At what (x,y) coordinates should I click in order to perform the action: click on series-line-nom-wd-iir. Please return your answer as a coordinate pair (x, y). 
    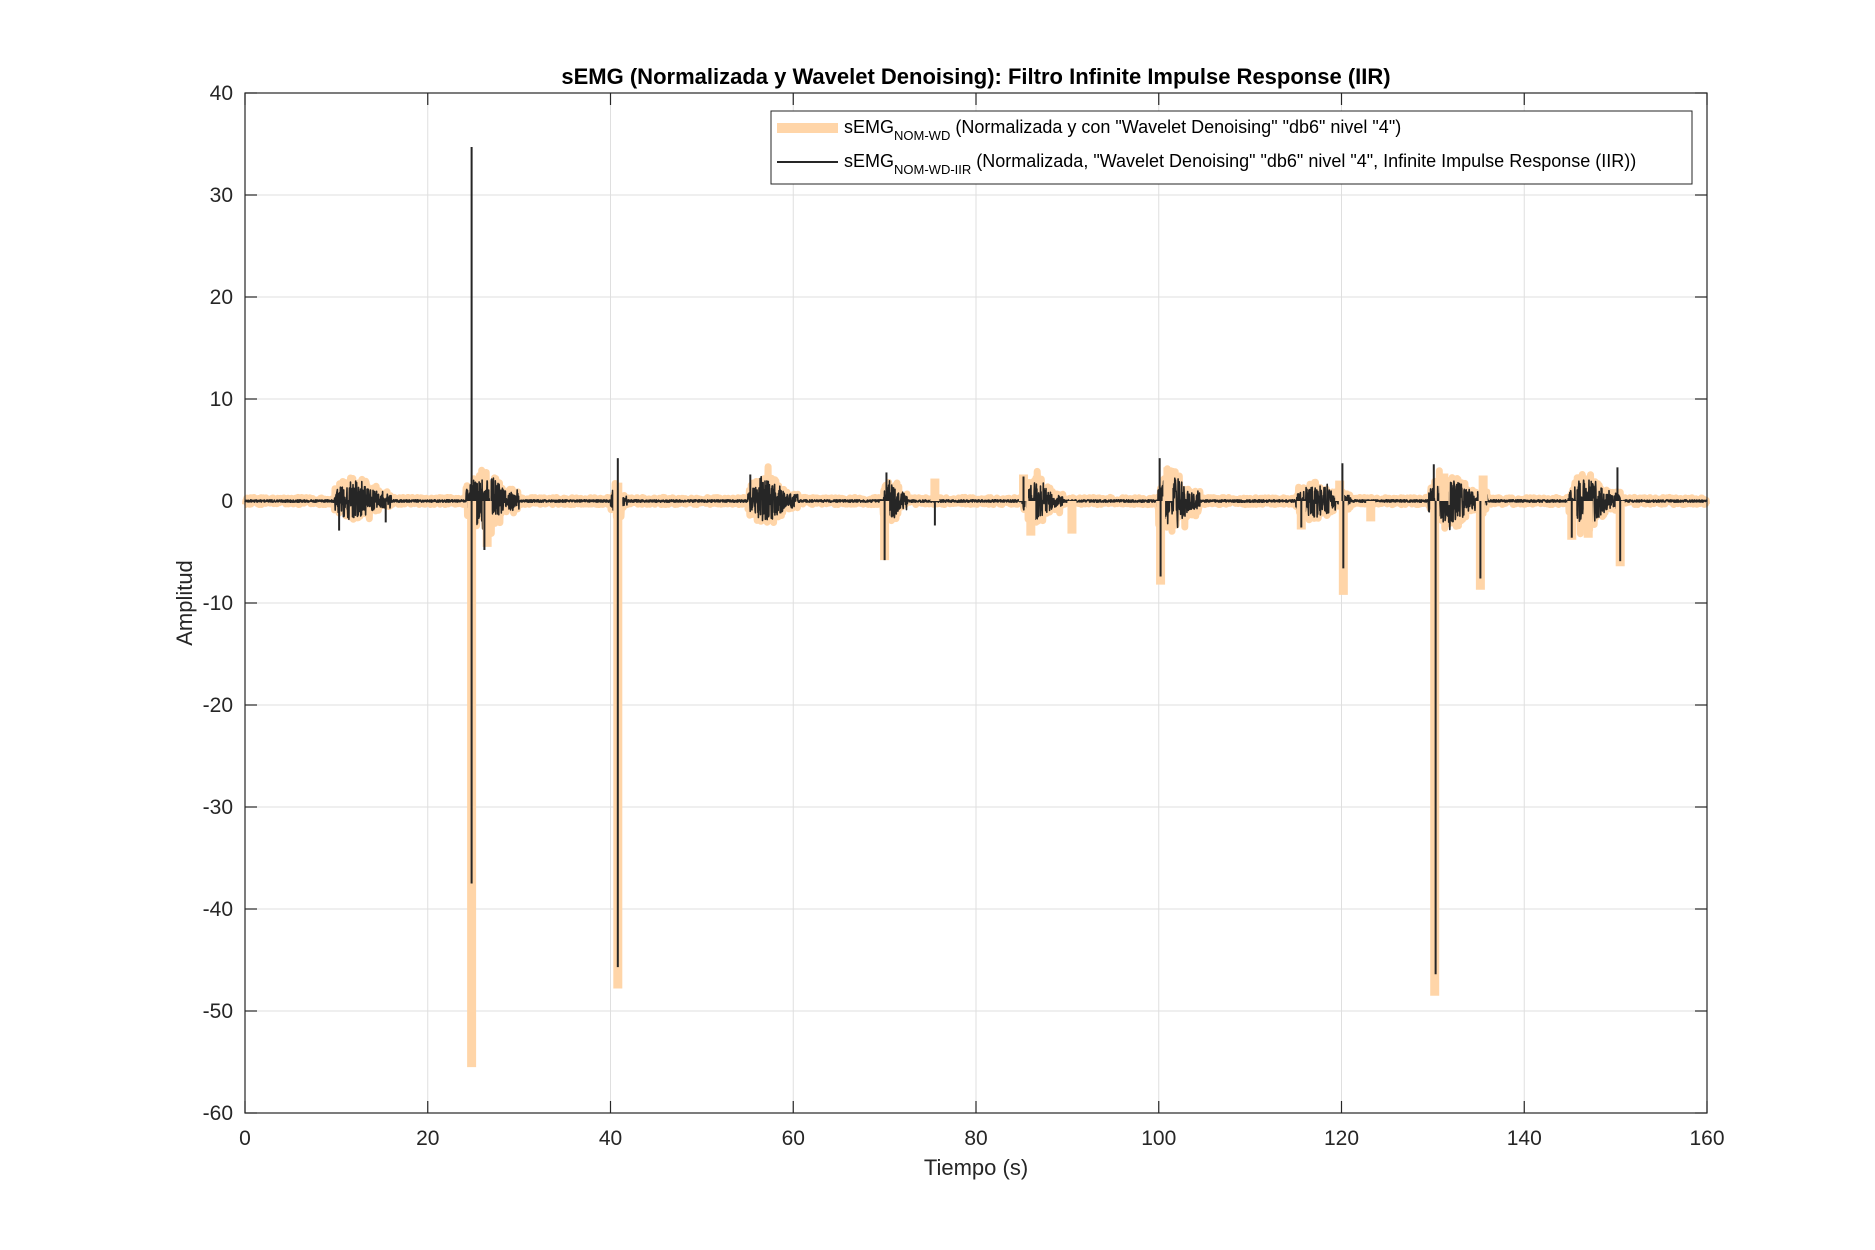
    Looking at the image, I should click on (976, 505).